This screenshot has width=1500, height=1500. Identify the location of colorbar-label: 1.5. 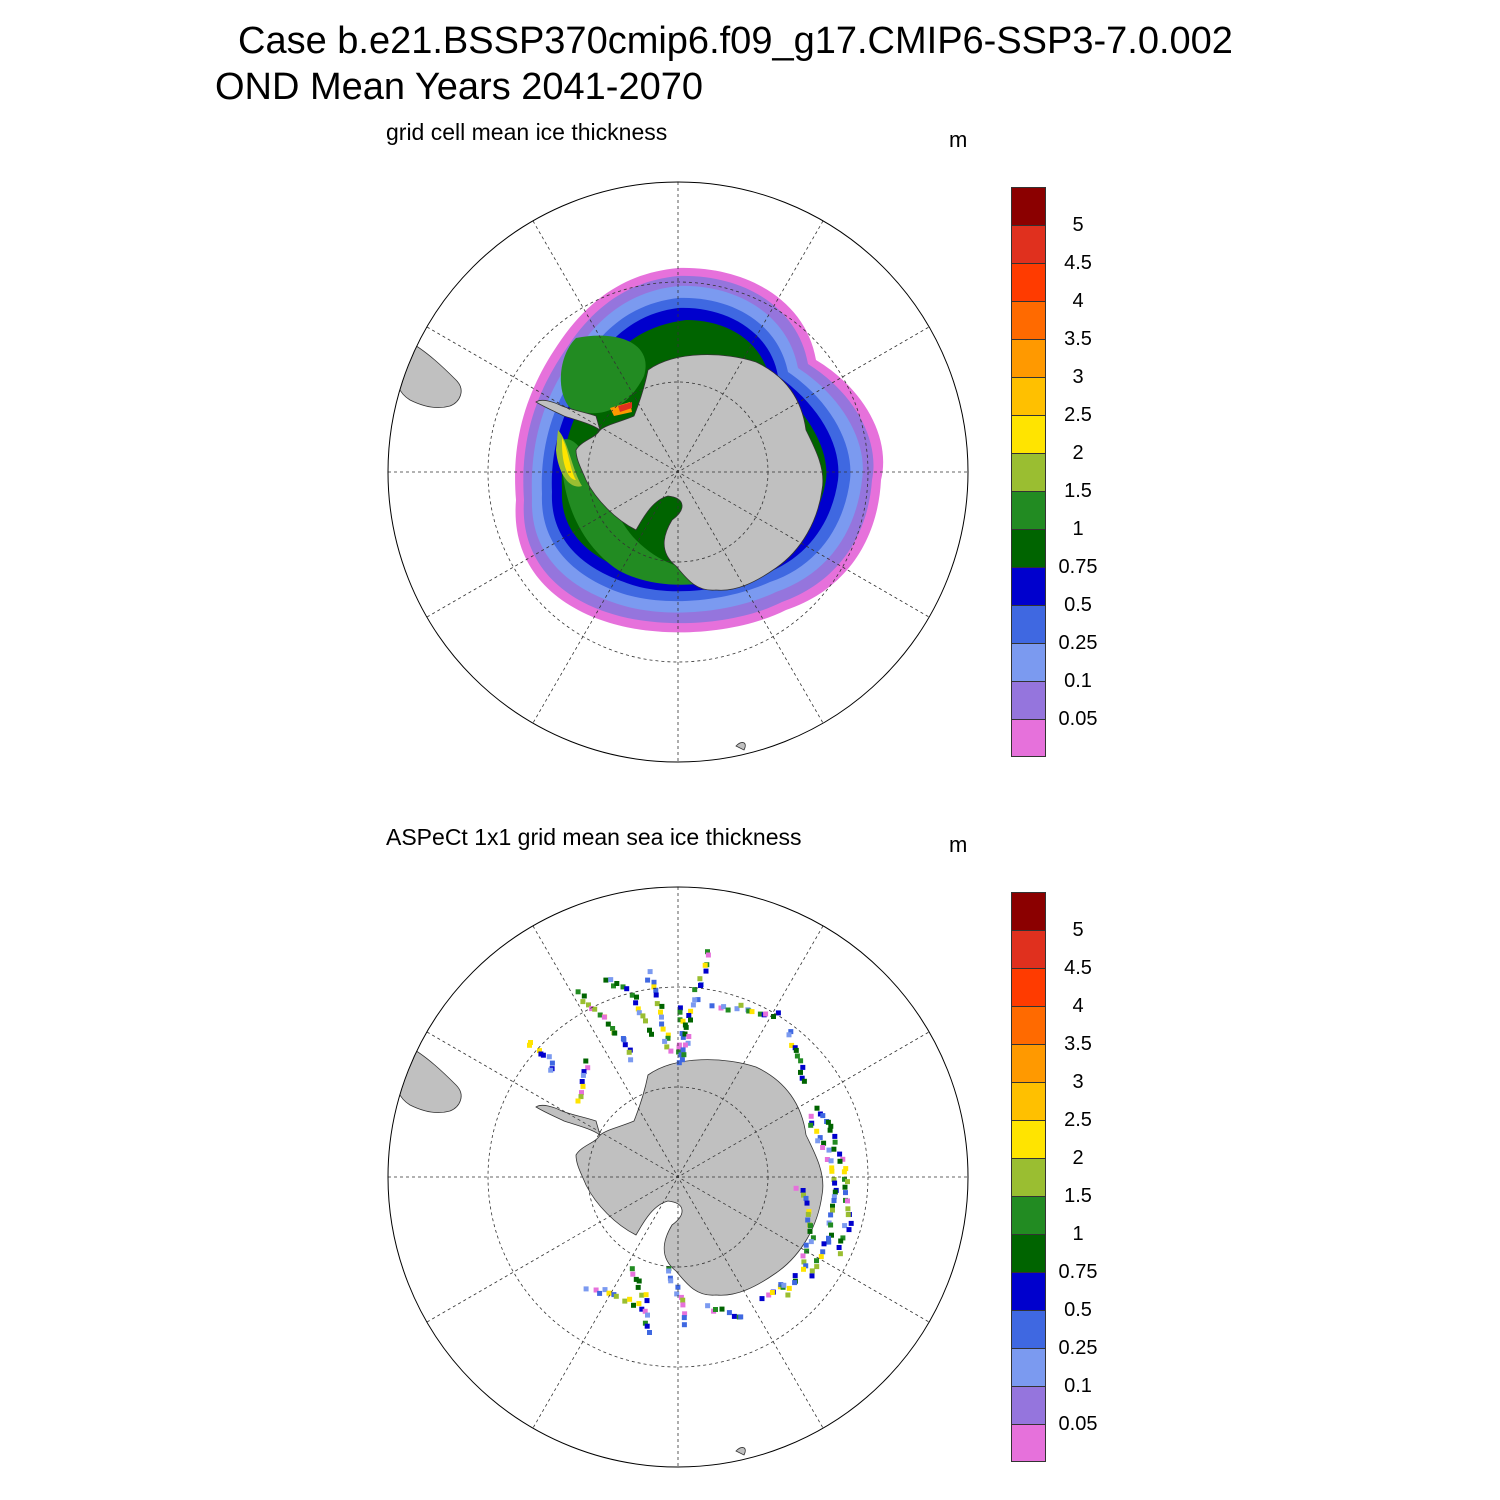
(1078, 1196).